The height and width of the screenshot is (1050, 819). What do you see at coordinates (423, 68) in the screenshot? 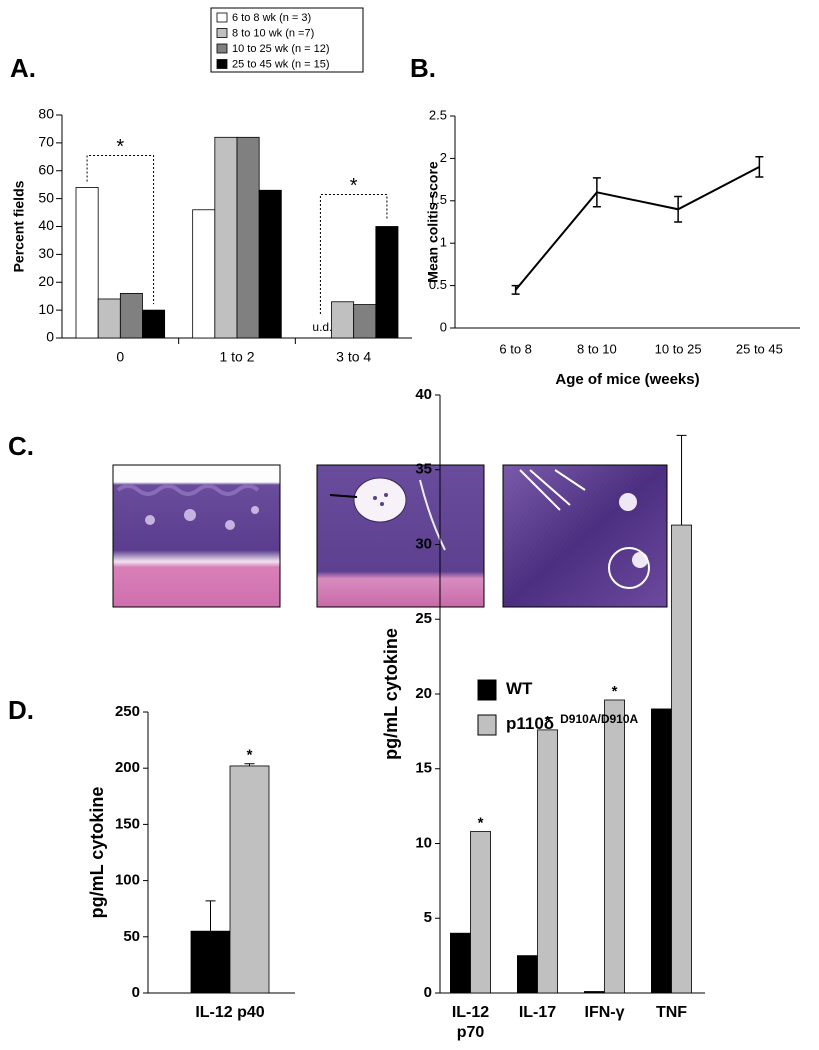
I see `panel-label: B.` at bounding box center [423, 68].